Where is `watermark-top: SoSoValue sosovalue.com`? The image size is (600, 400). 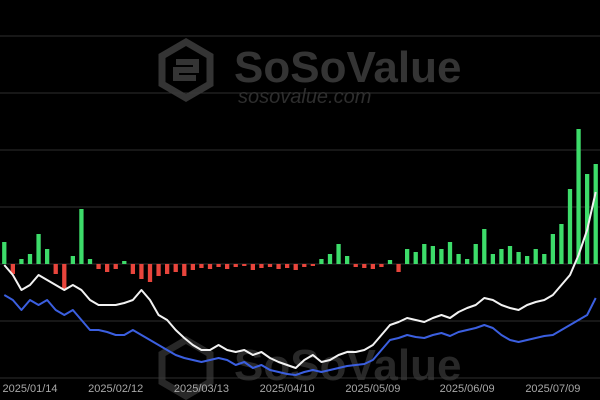 watermark-top: SoSoValue sosovalue.com is located at coordinates (309, 72).